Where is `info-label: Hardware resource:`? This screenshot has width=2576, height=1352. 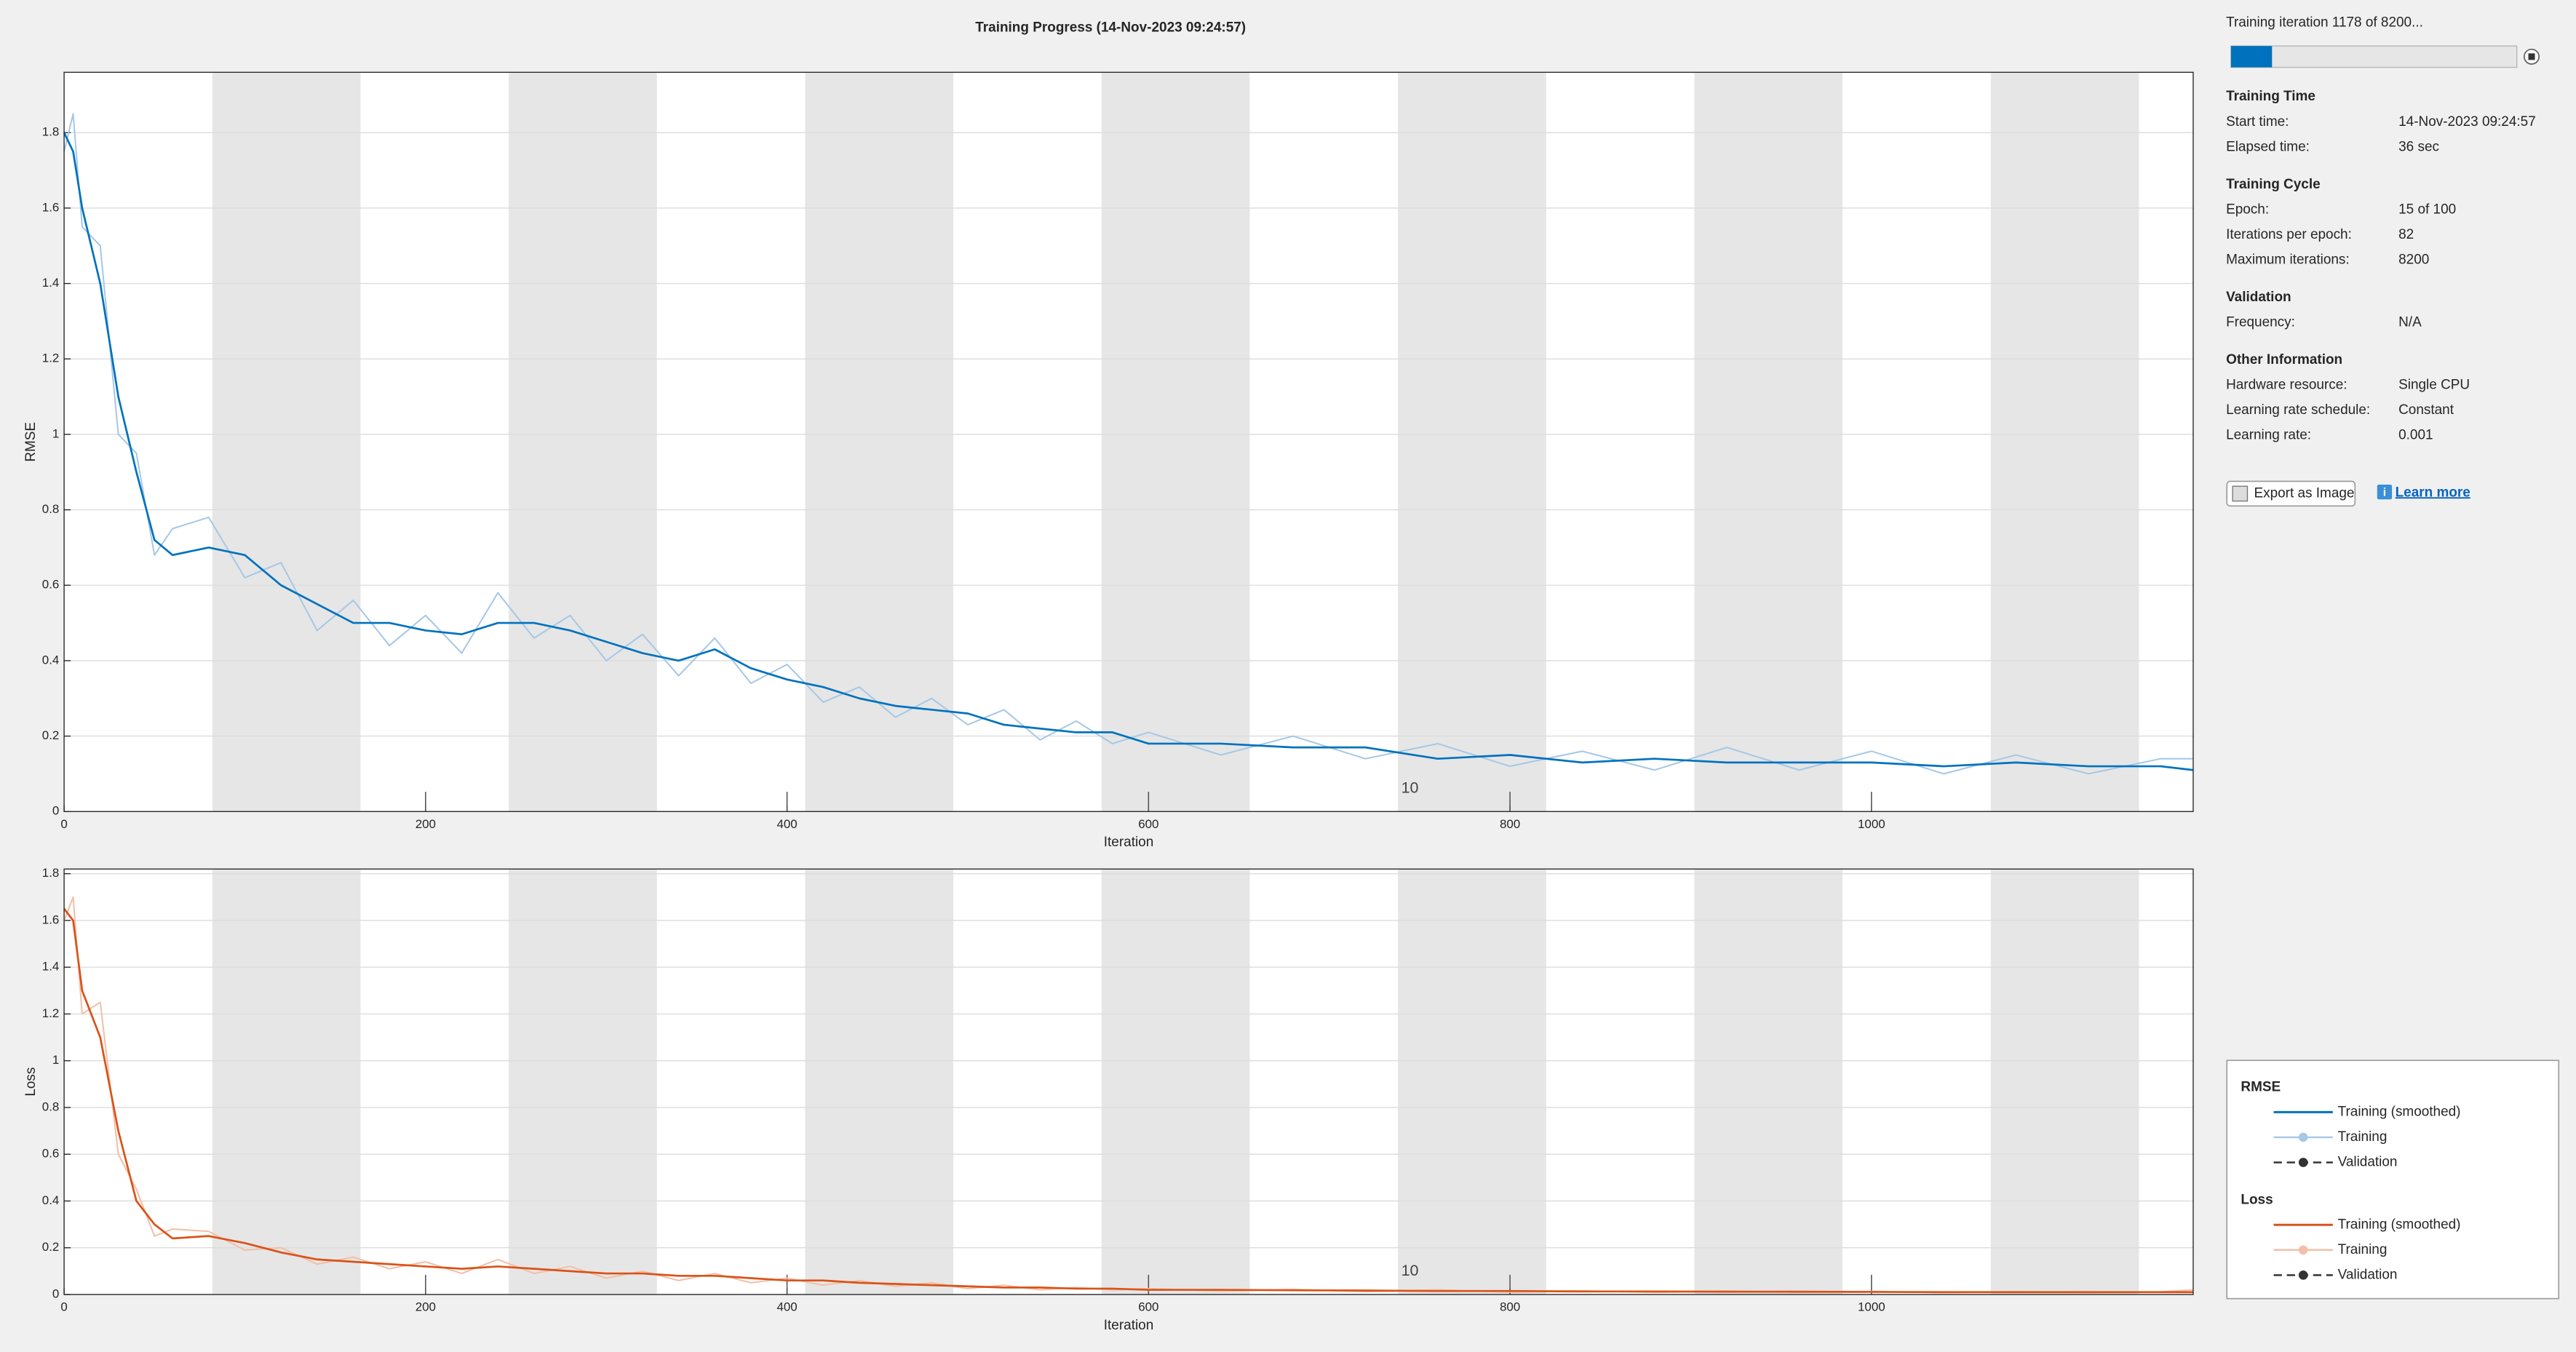
info-label: Hardware resource: is located at coordinates (2286, 384).